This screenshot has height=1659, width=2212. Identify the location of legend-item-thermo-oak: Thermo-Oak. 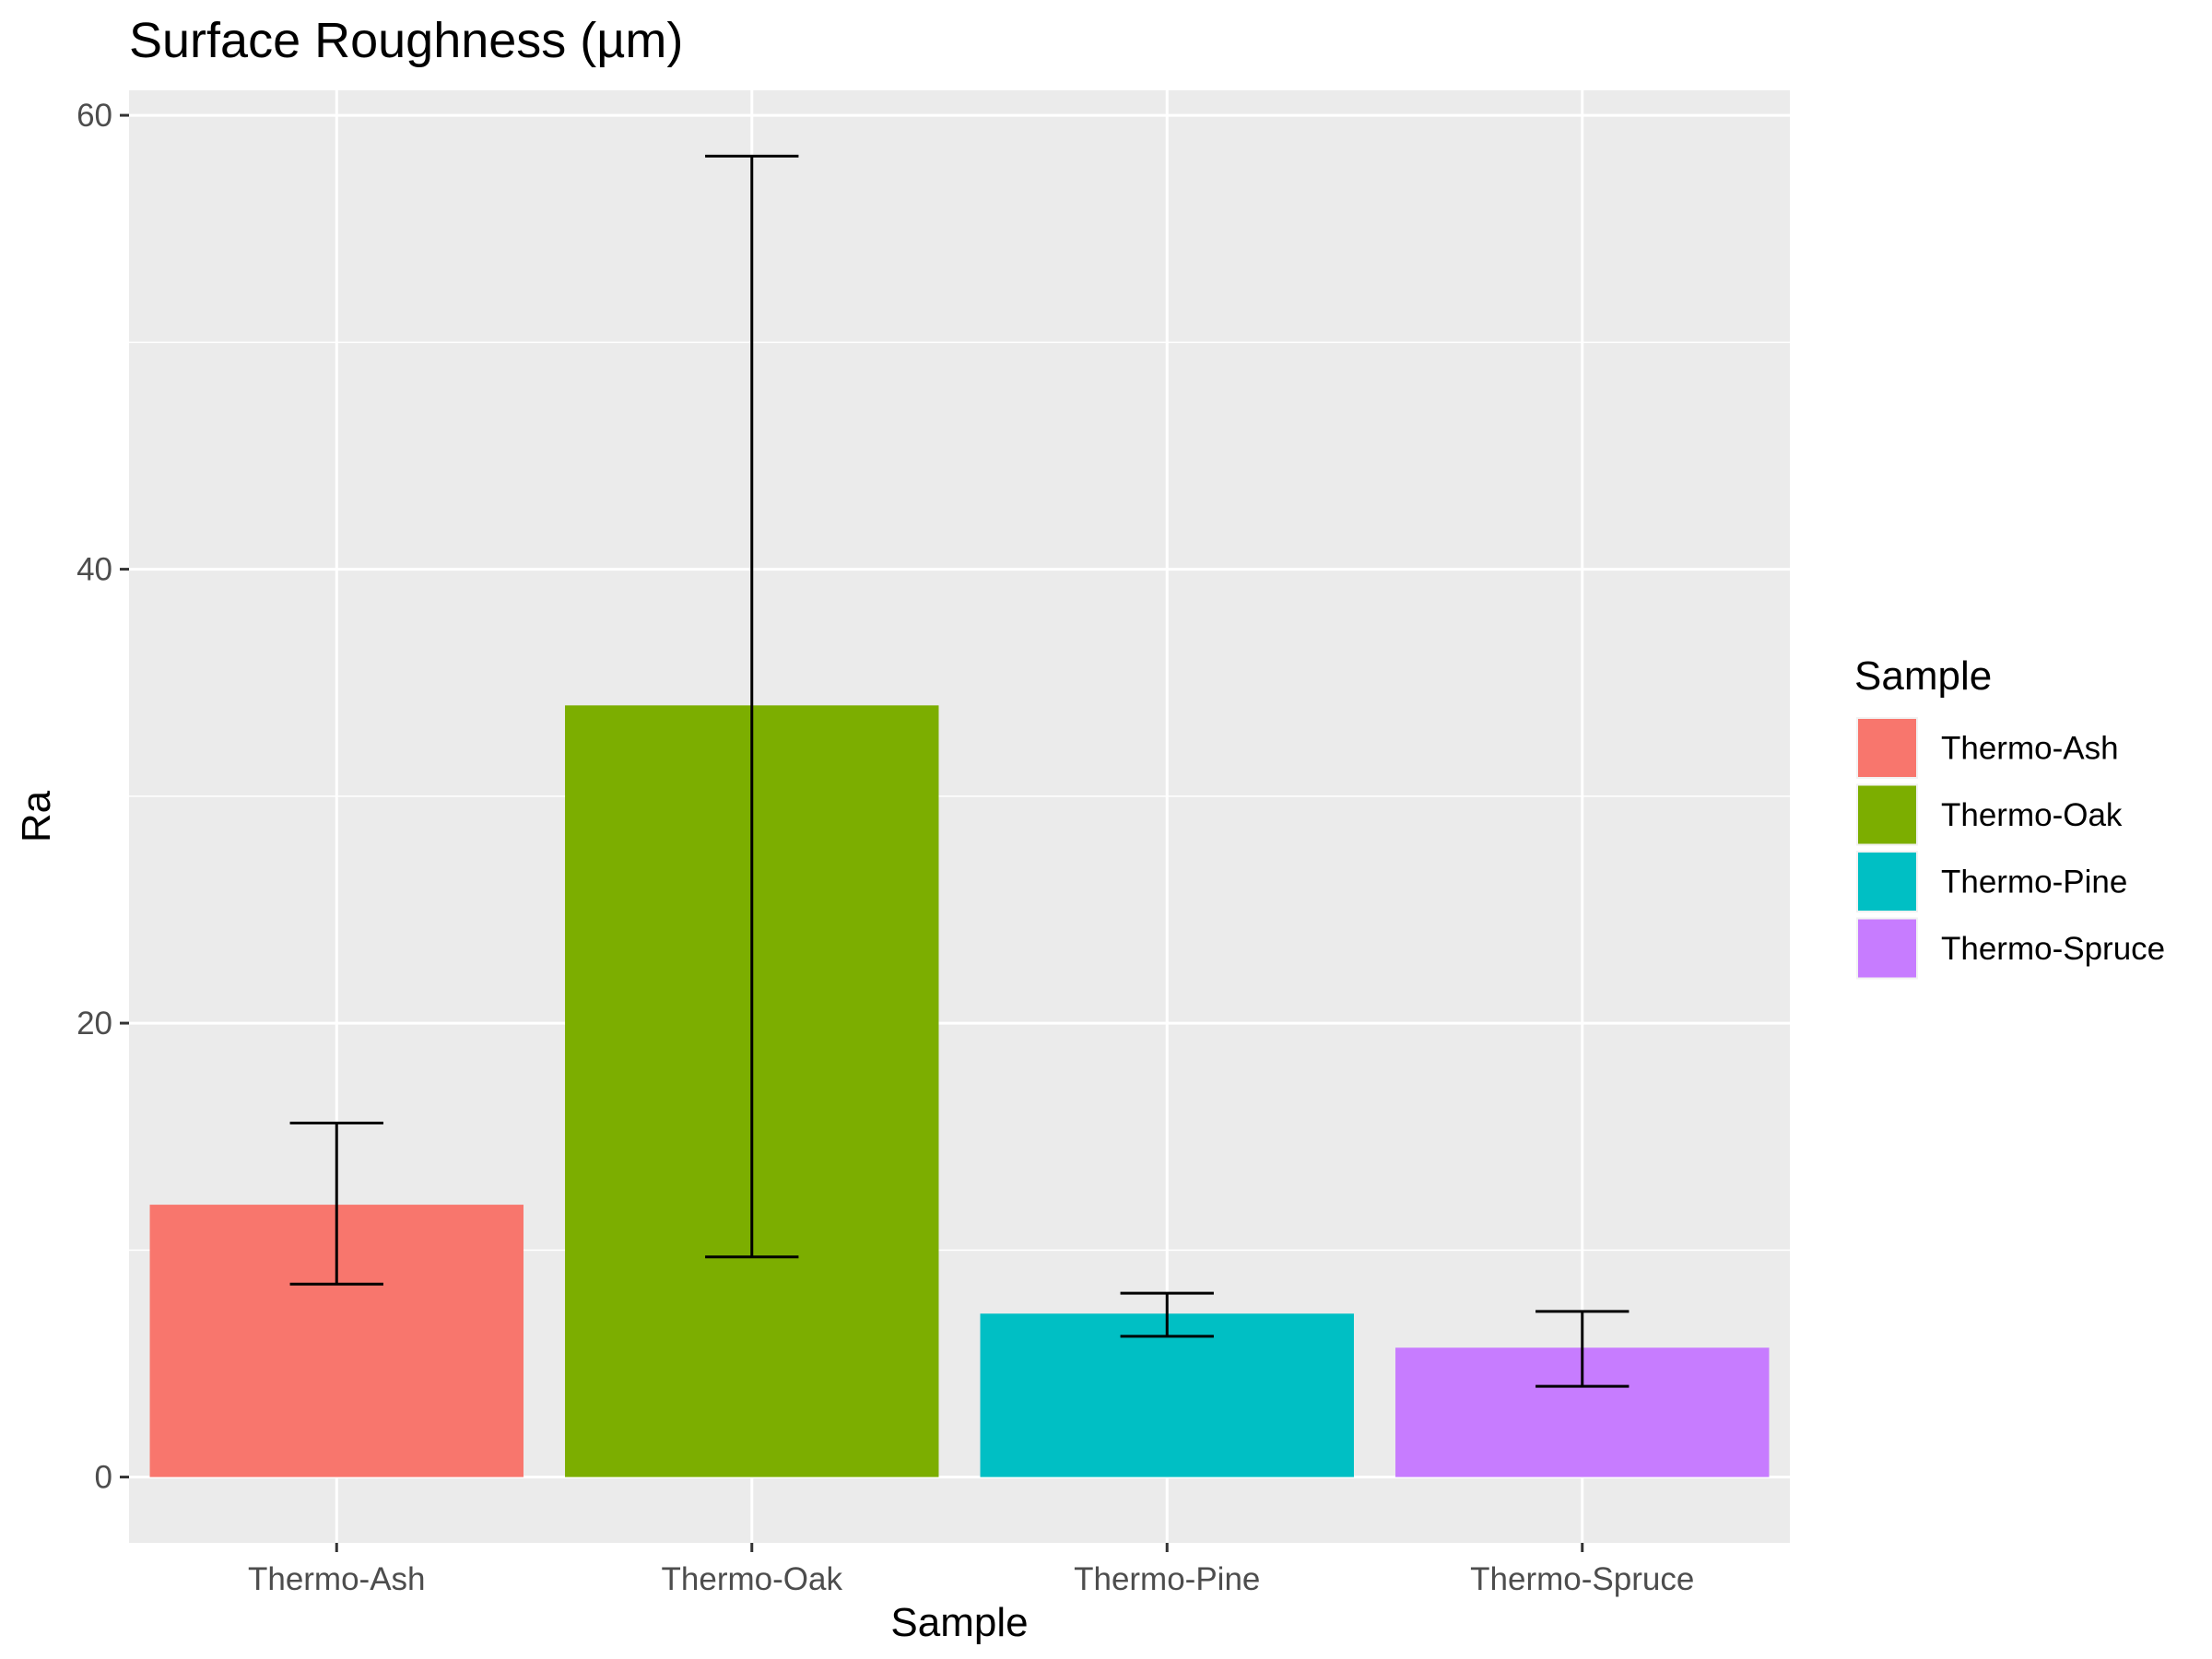
(1989, 814).